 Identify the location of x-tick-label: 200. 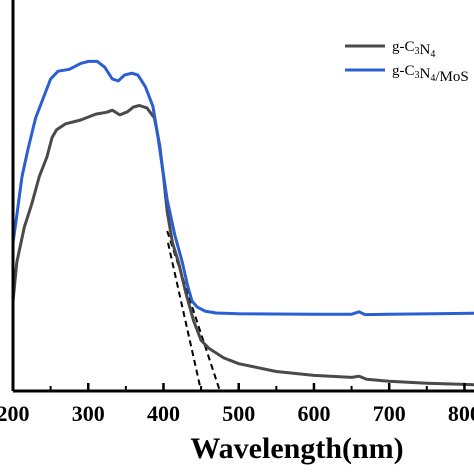
(15, 413).